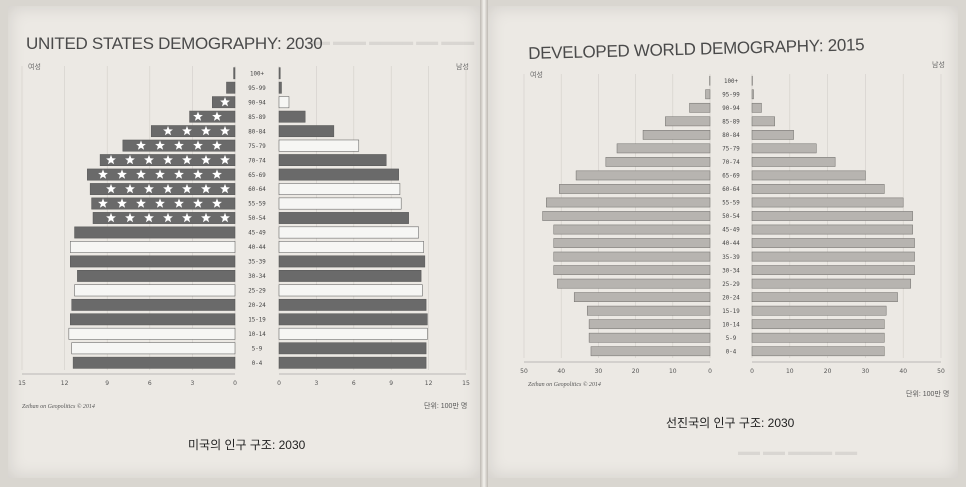 This screenshot has width=966, height=487. Describe the element at coordinates (828, 371) in the screenshot. I see `x-tick-label: 20` at that location.